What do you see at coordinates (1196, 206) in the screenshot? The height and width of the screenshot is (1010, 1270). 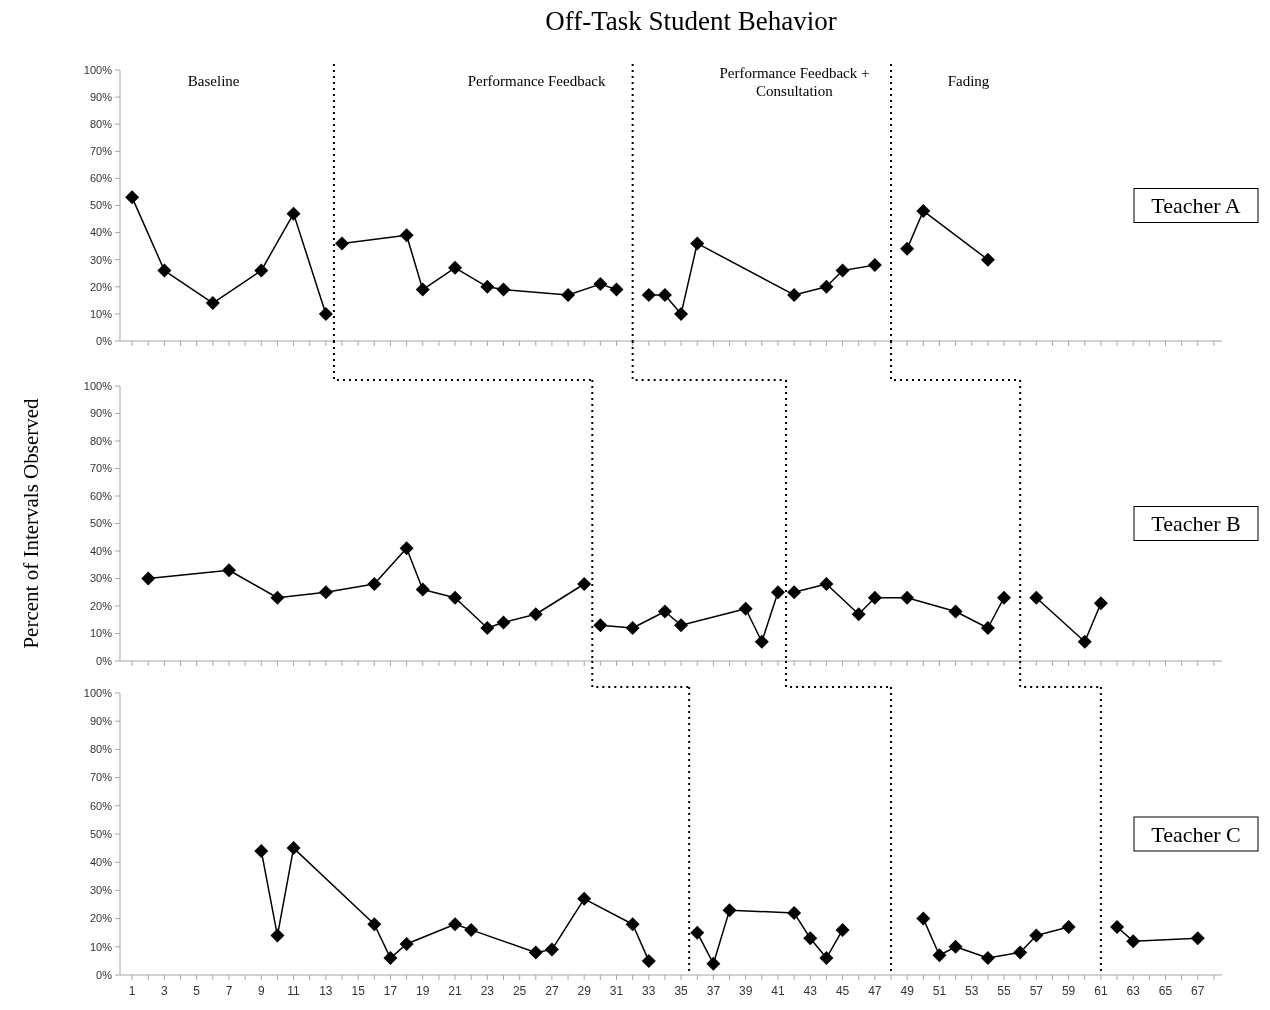 I see `annotation: Teacher A` at bounding box center [1196, 206].